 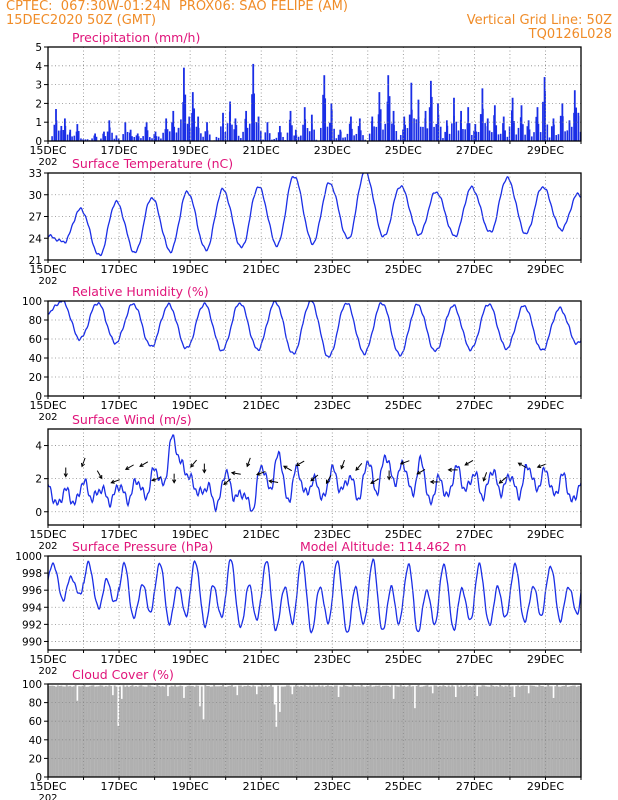 I want to click on y-tick-label: 1, so click(x=38, y=123).